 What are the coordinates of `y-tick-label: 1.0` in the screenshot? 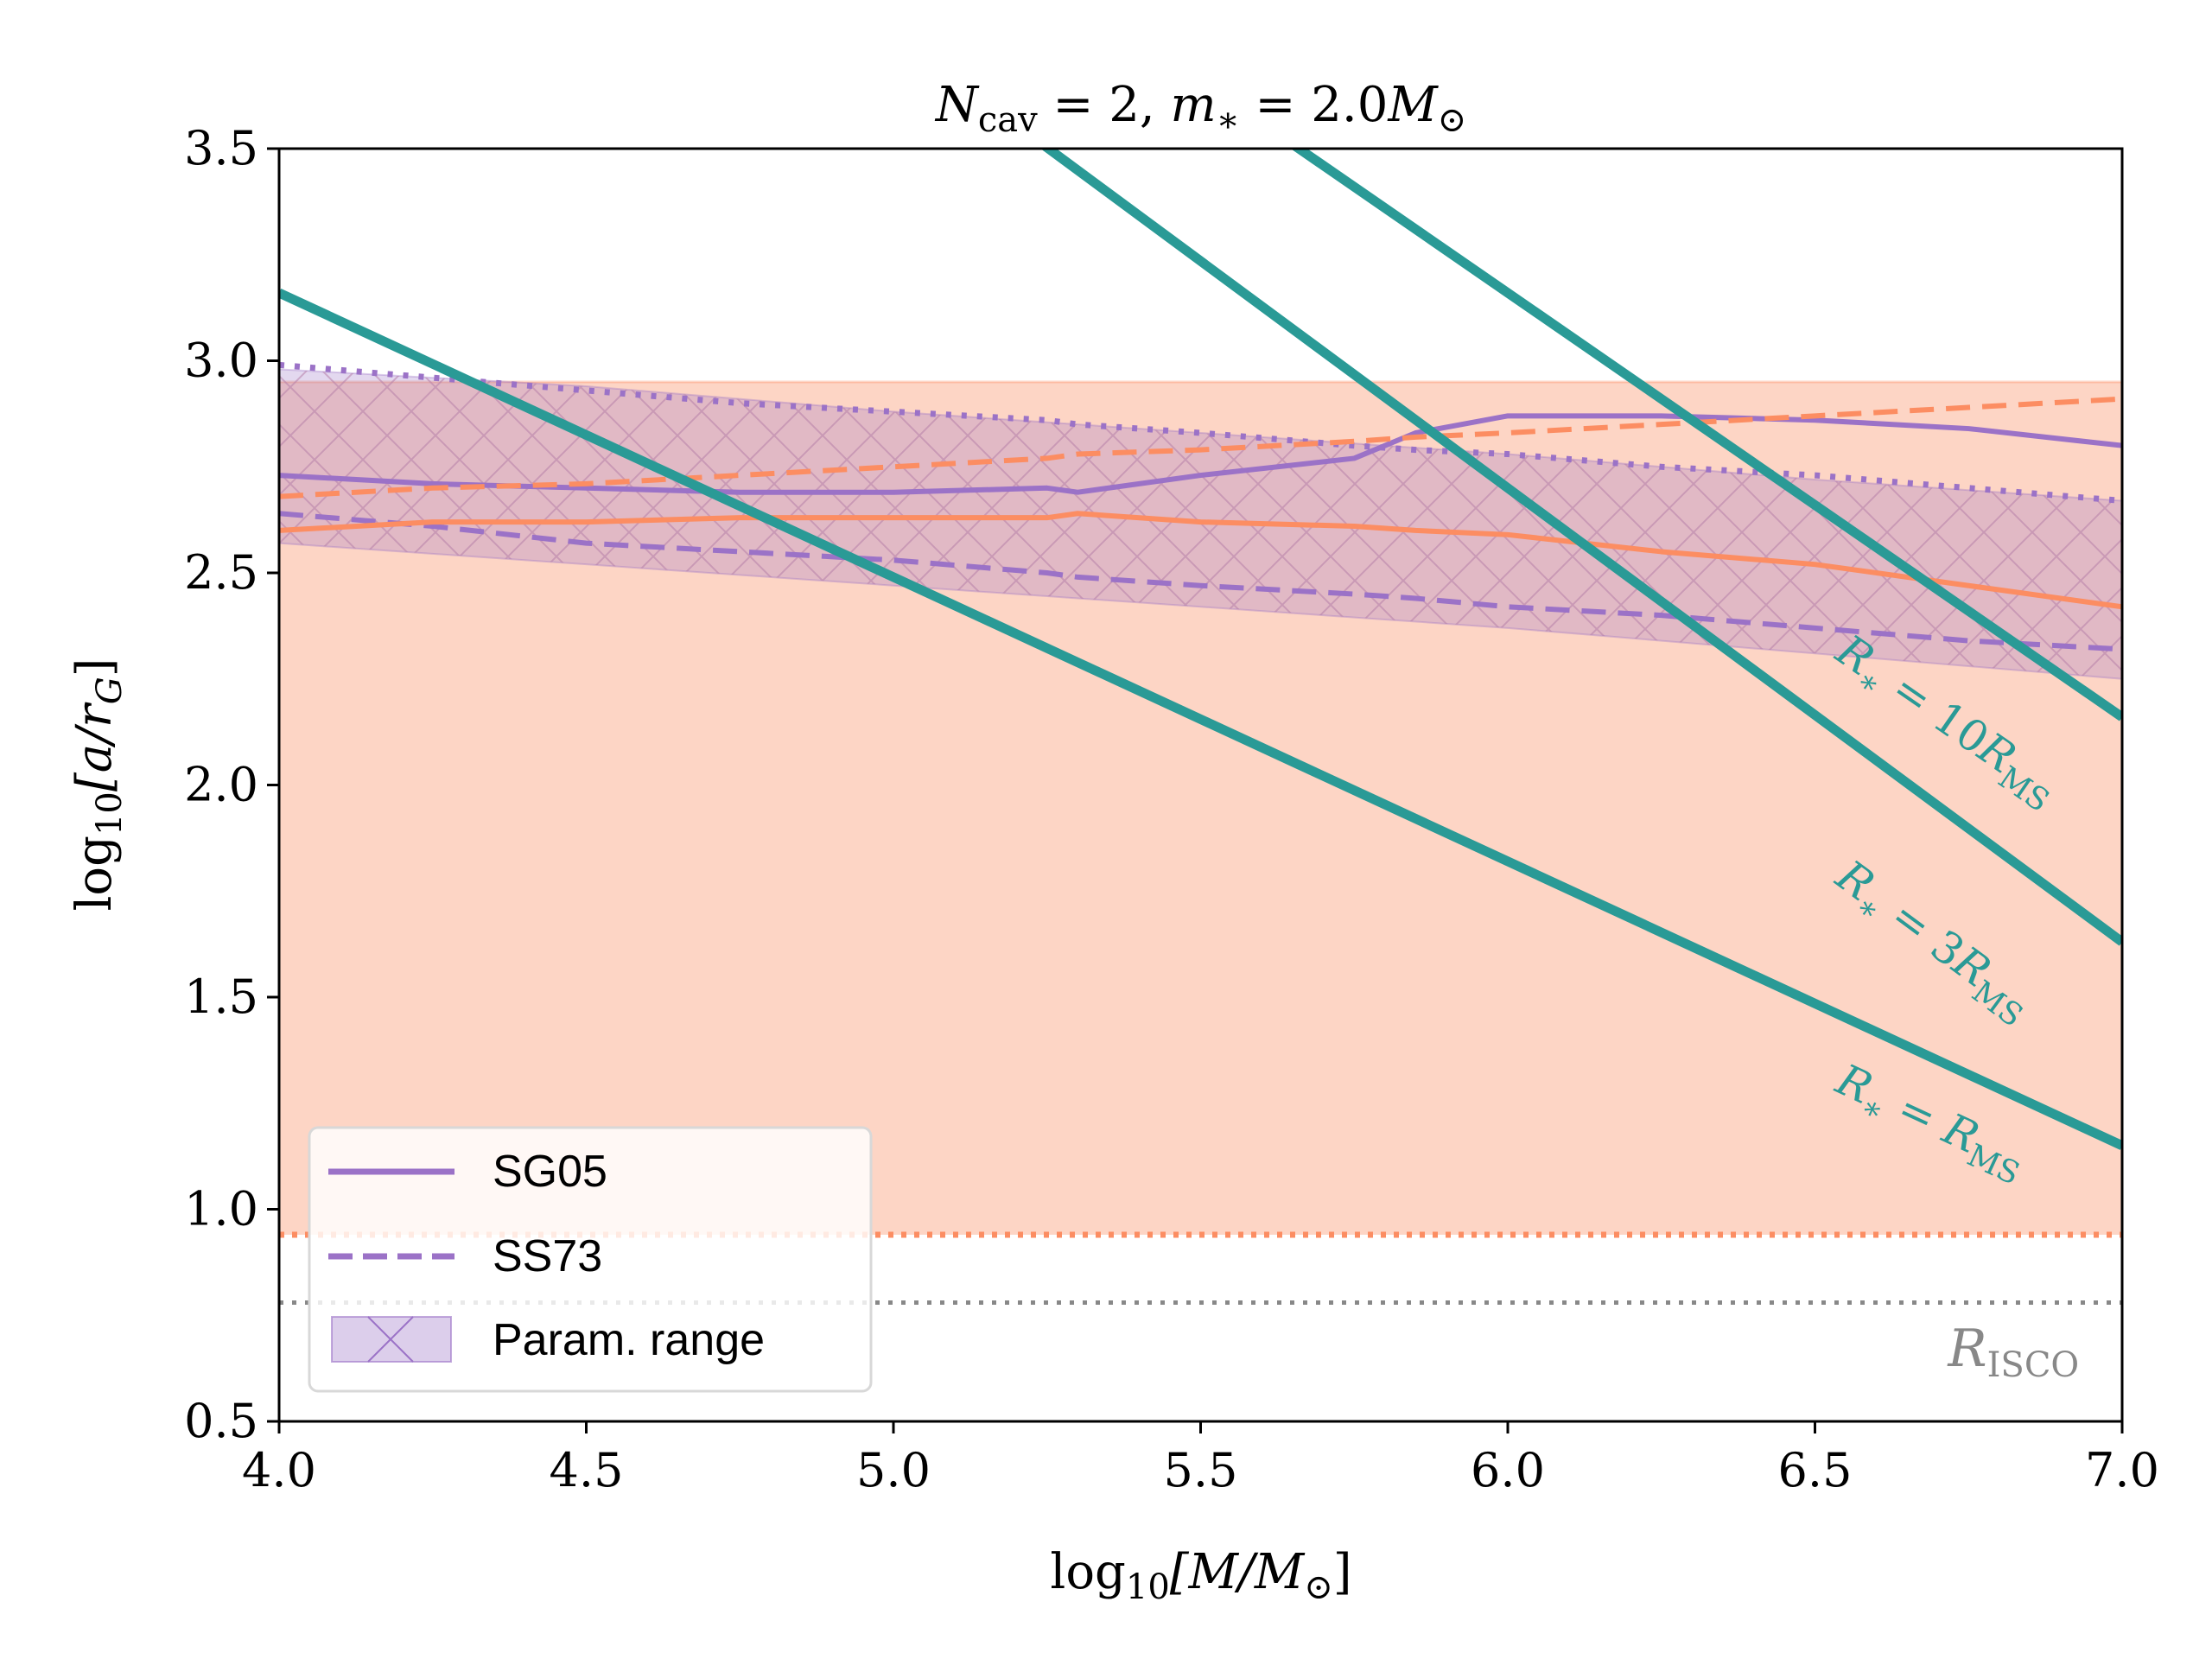 It's located at (221, 1209).